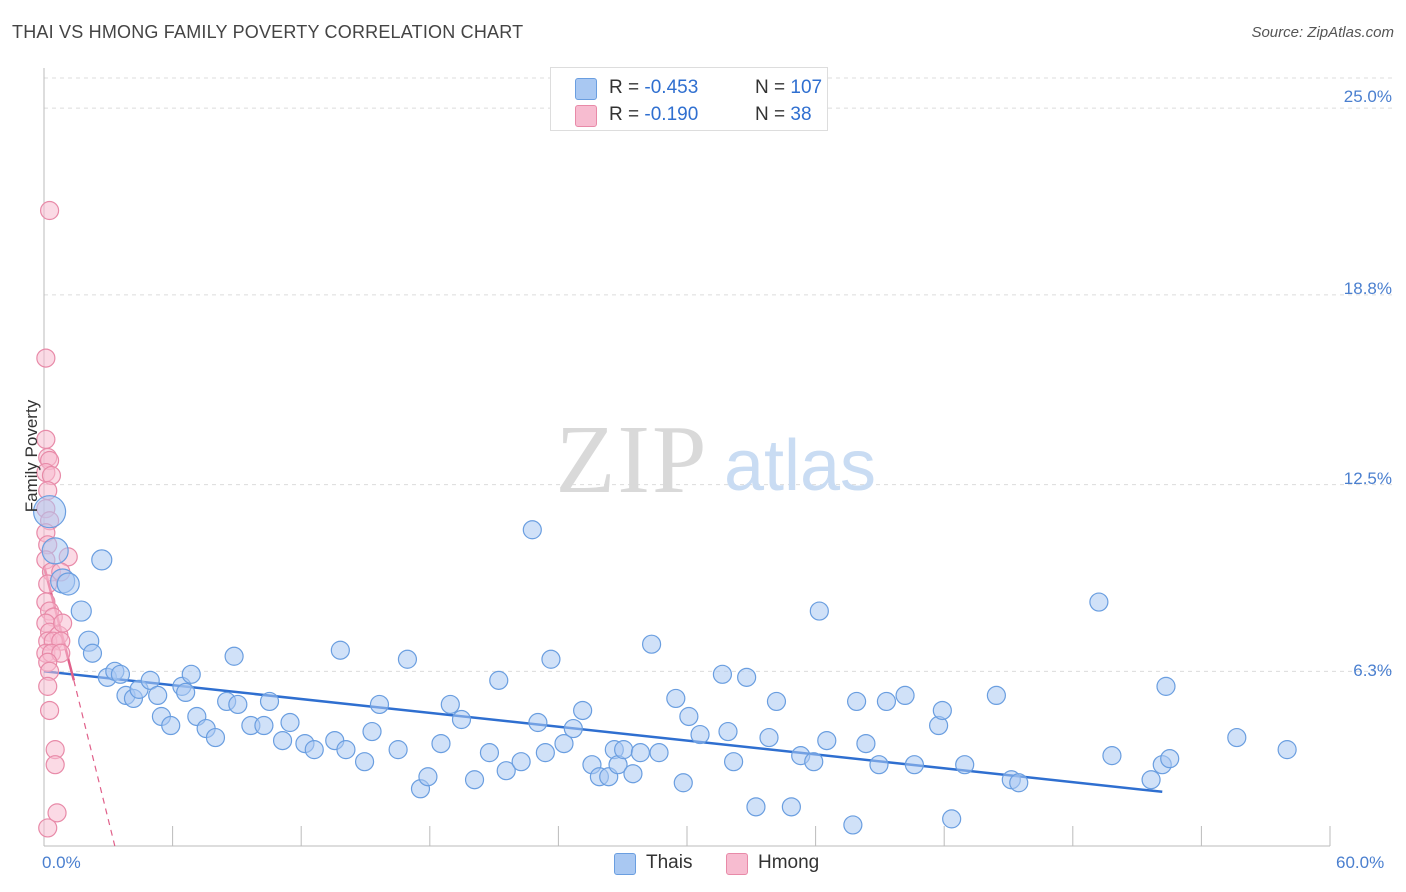 This screenshot has width=1406, height=892. Describe the element at coordinates (61, 862) in the screenshot. I see `x-axis-min-label: 0.0%` at that location.